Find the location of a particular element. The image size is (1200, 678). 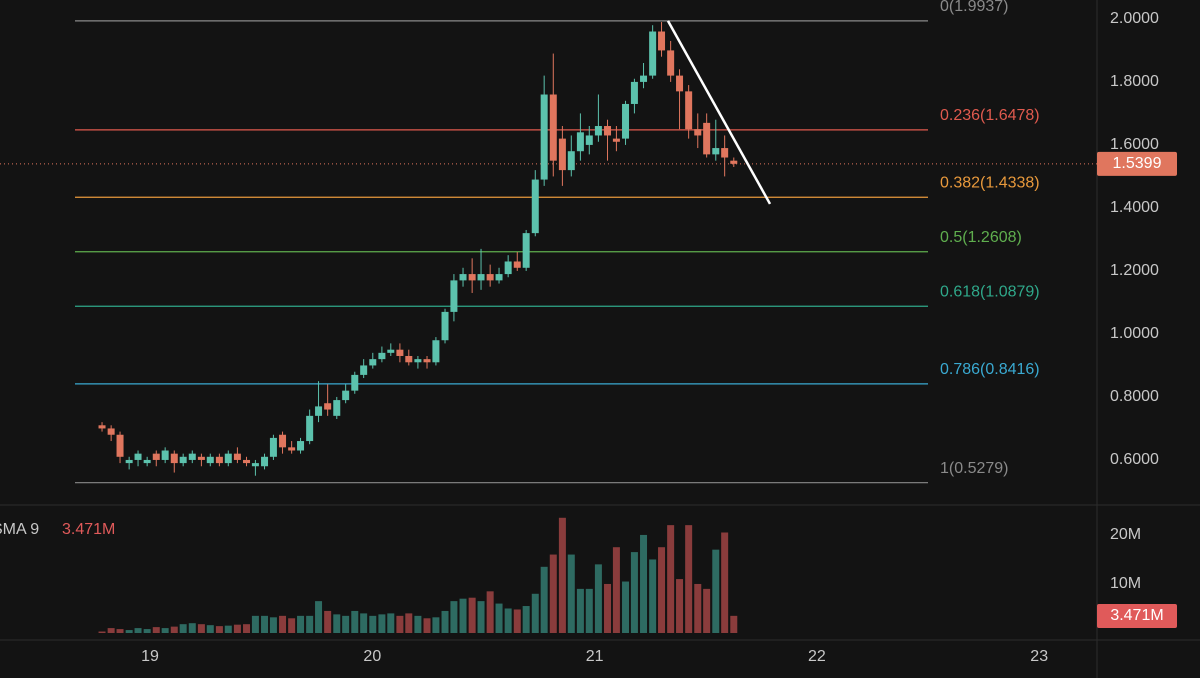

y-tick-label: 2.0000 is located at coordinates (1134, 18).